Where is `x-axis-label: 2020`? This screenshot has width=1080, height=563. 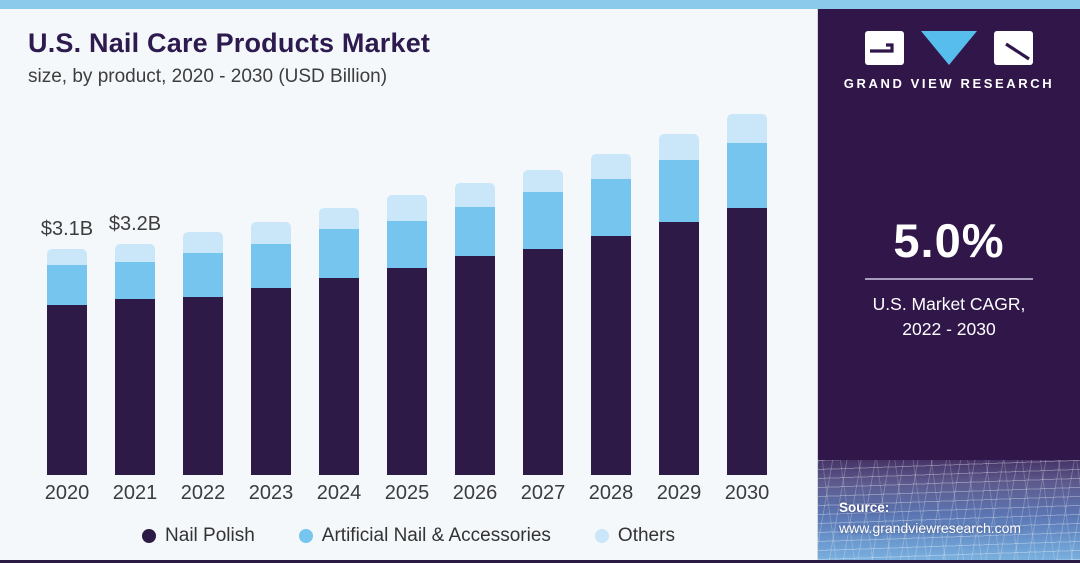
x-axis-label: 2020 is located at coordinates (67, 493).